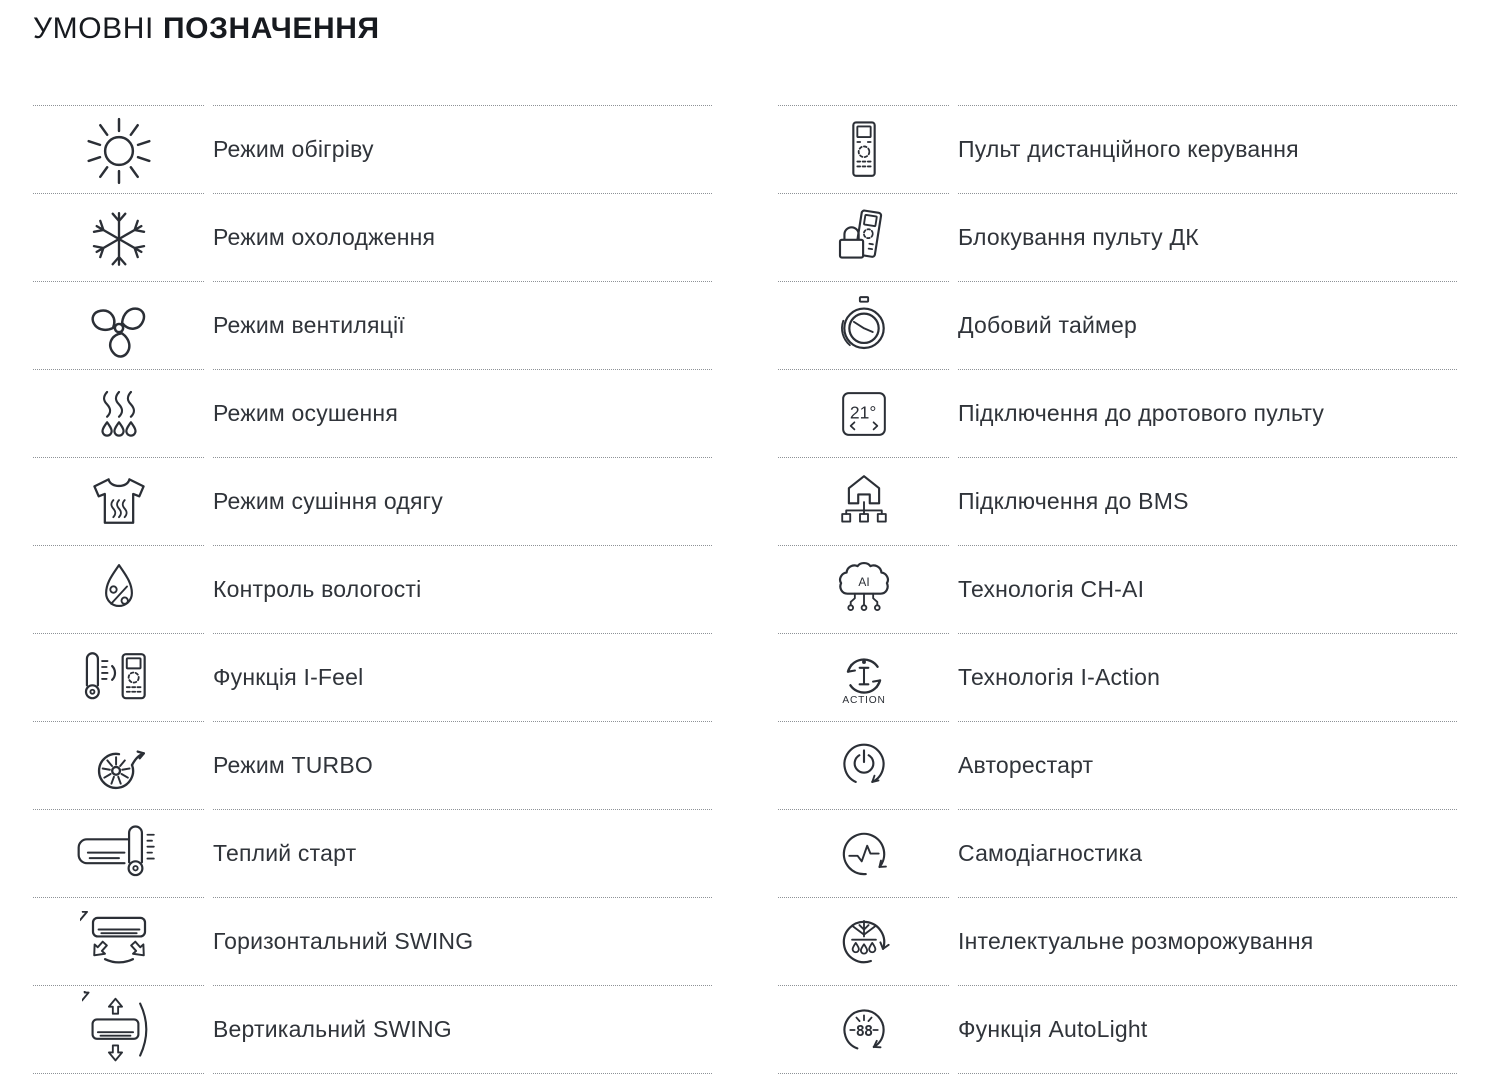  What do you see at coordinates (1048, 325) in the screenshot?
I see `legend-label: Добовий таймер` at bounding box center [1048, 325].